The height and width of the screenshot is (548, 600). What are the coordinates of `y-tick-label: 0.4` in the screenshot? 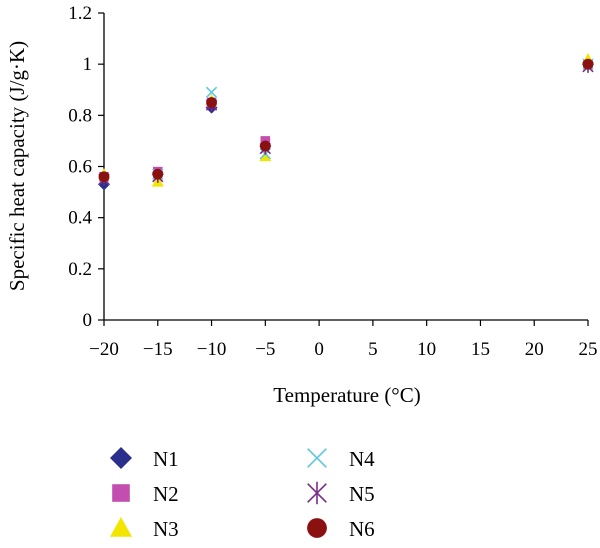 It's located at (80, 218).